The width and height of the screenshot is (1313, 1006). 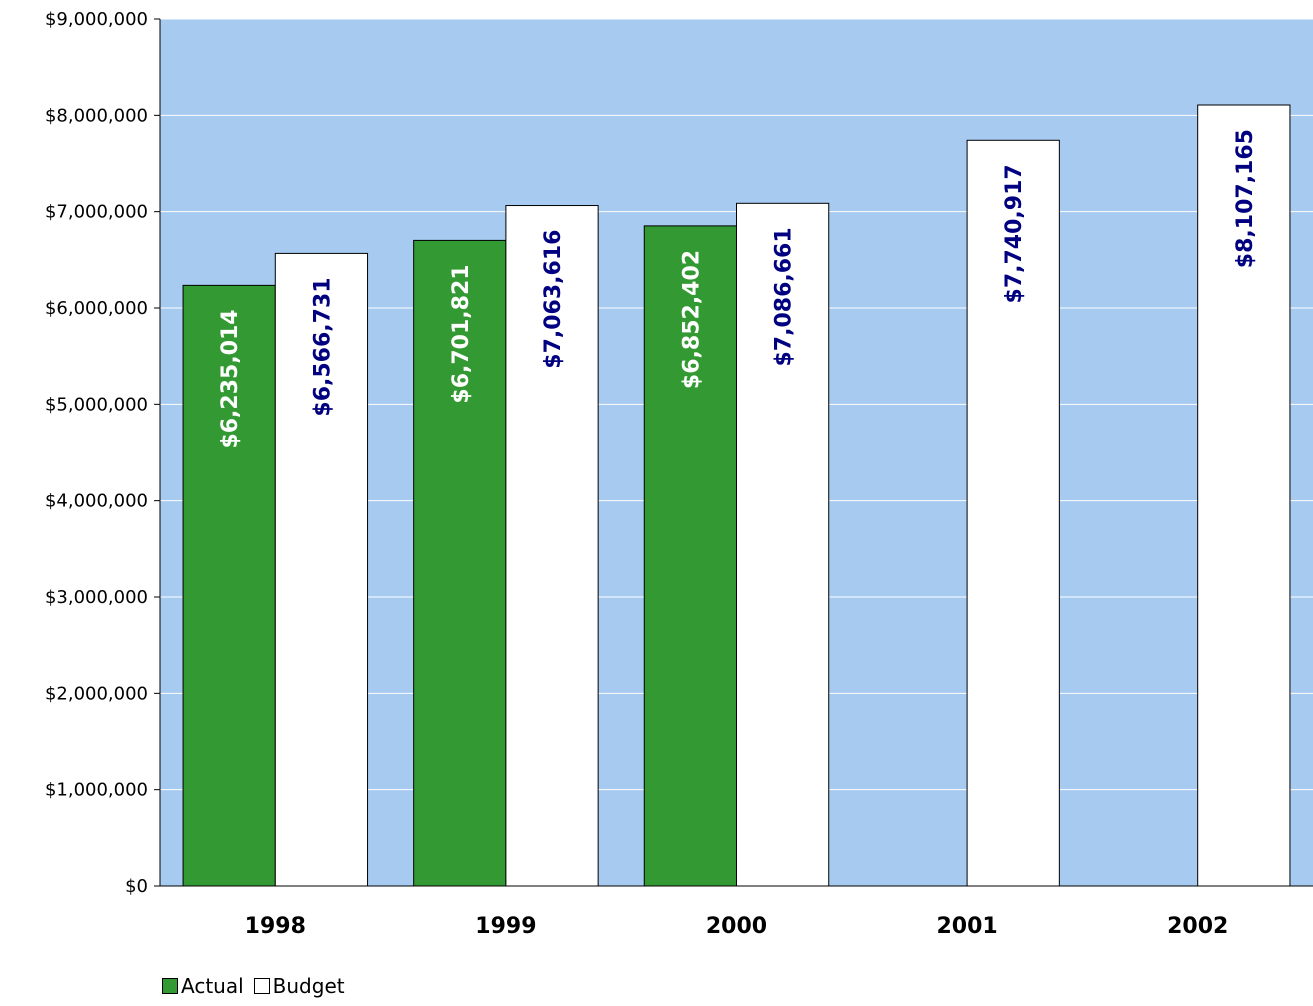 What do you see at coordinates (96, 790) in the screenshot?
I see `y-tick-label: $1,000,000` at bounding box center [96, 790].